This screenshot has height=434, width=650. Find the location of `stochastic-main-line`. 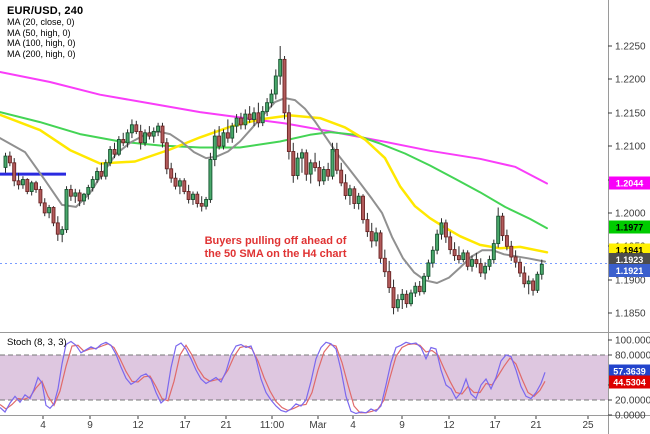

stochastic-main-line is located at coordinates (273, 377).